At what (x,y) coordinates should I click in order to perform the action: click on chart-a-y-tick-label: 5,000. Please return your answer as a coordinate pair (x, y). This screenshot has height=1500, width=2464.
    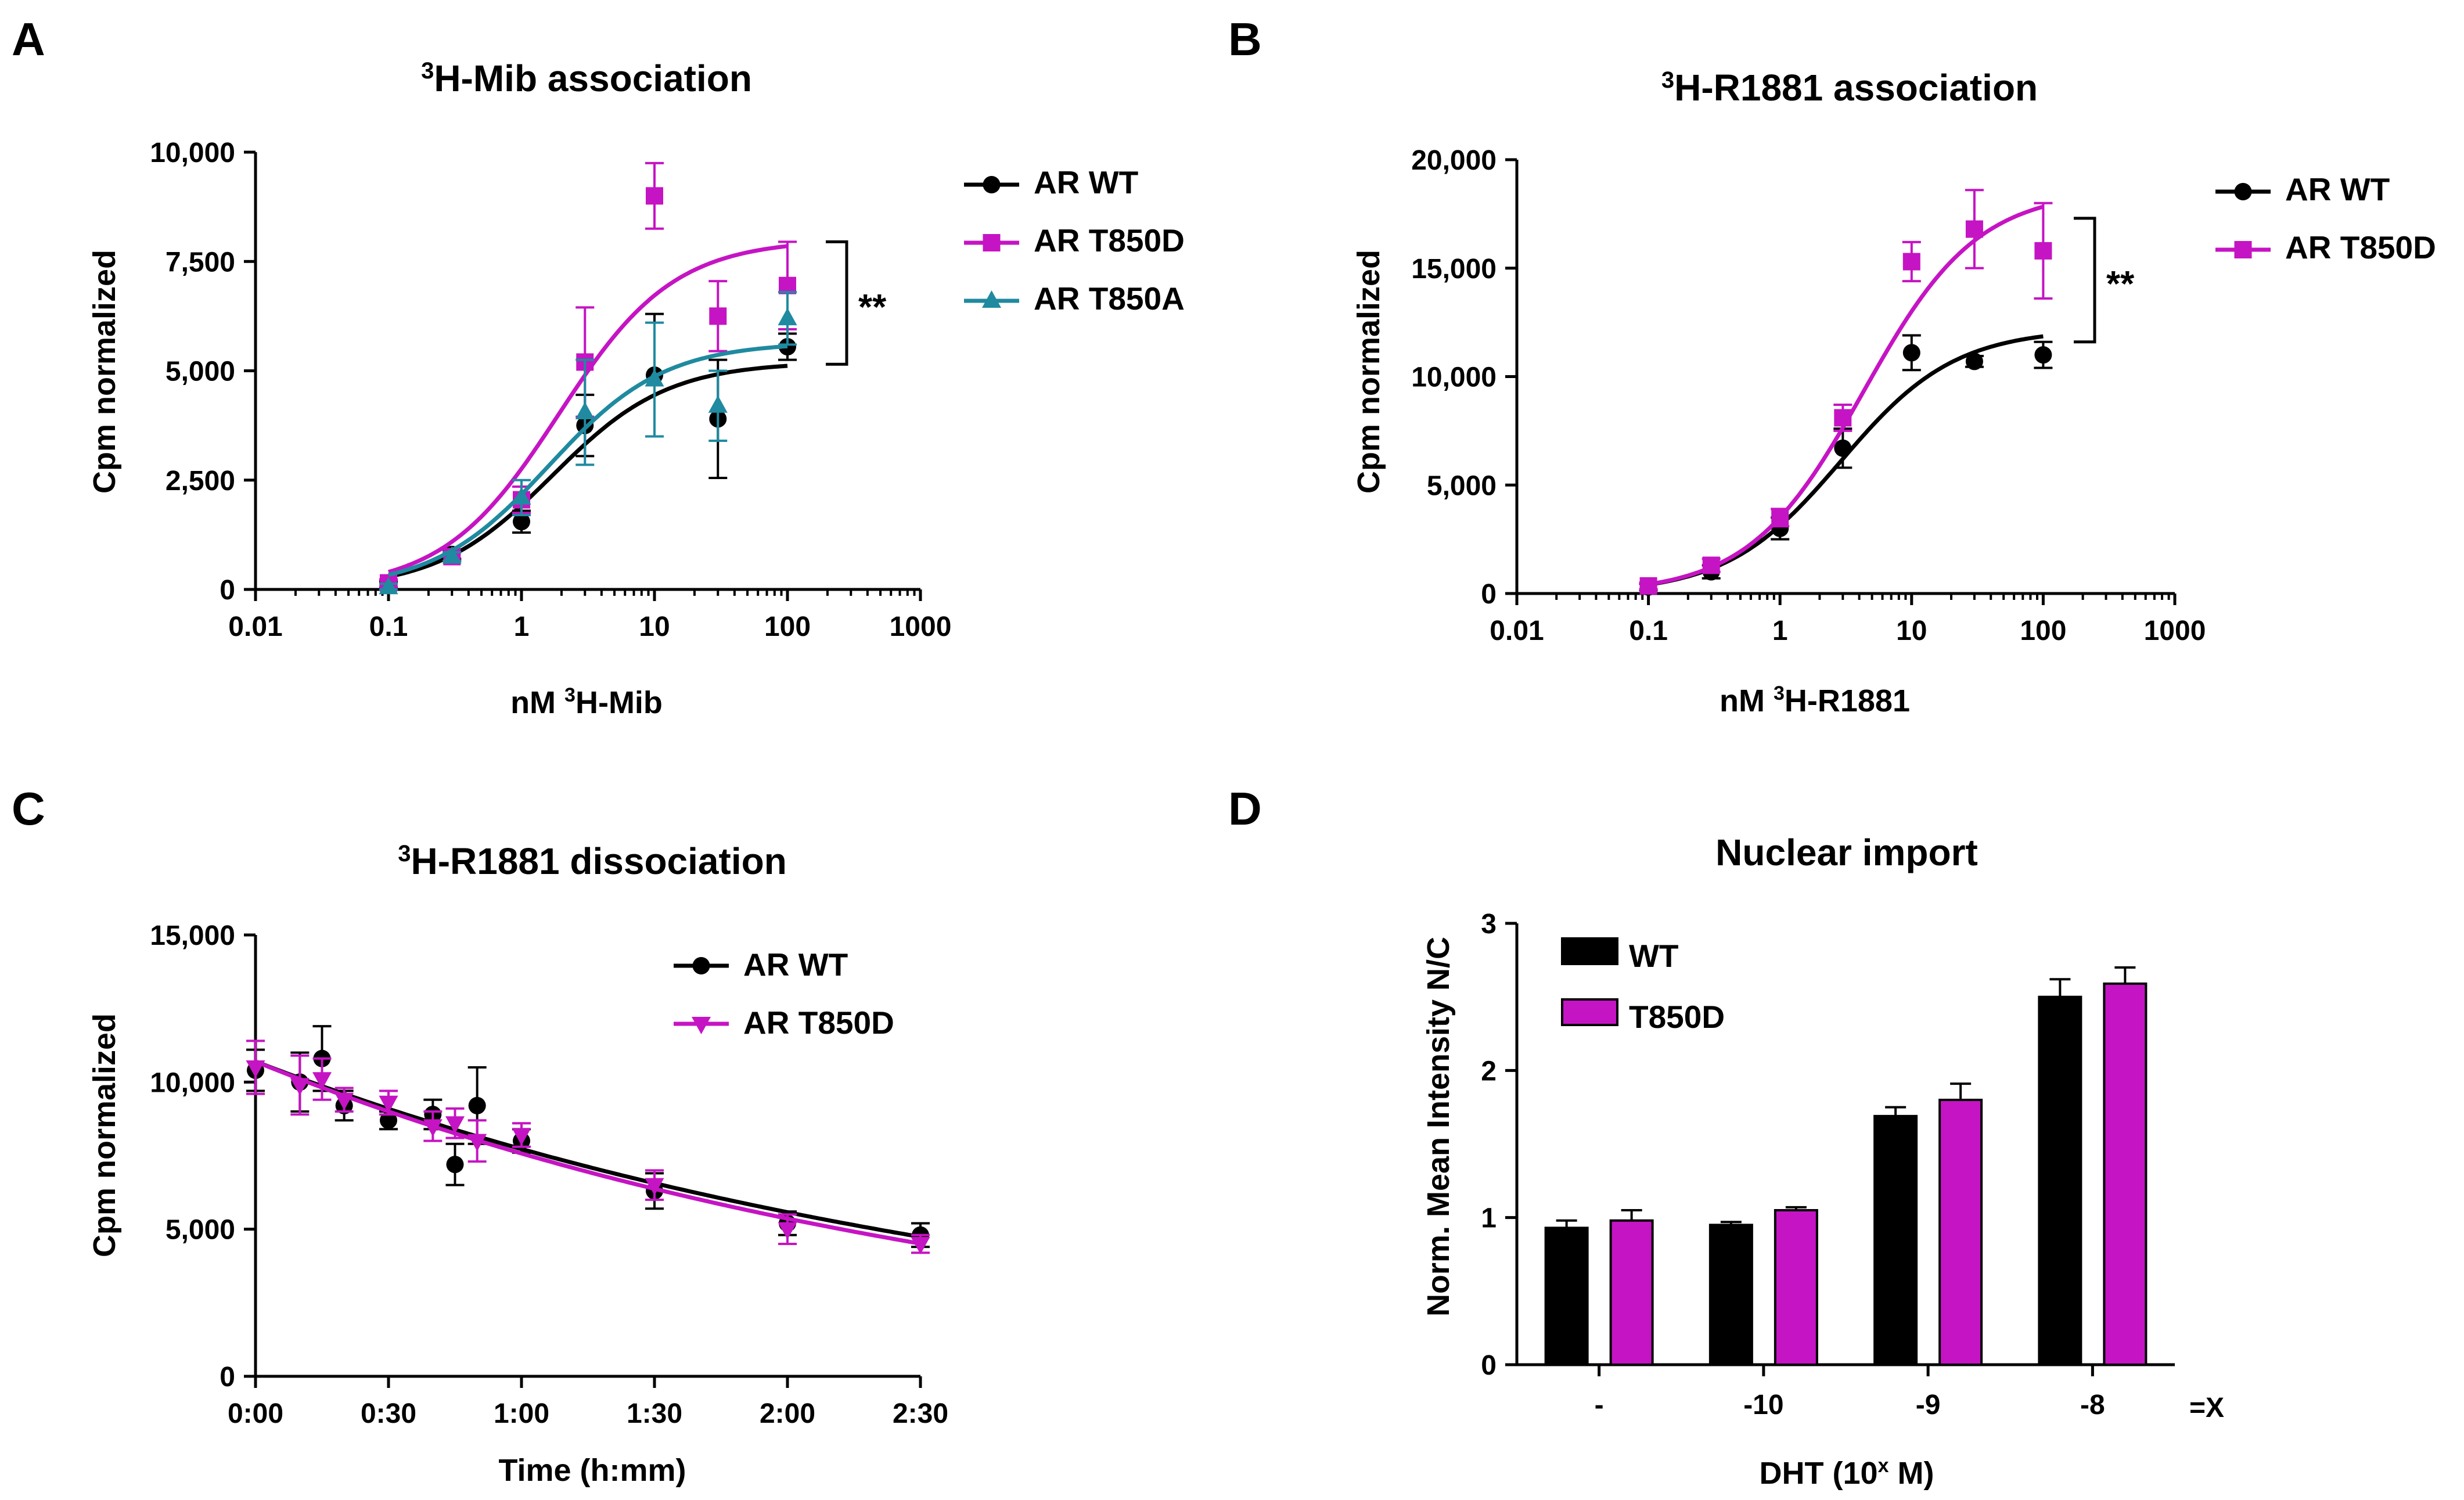
    Looking at the image, I should click on (201, 372).